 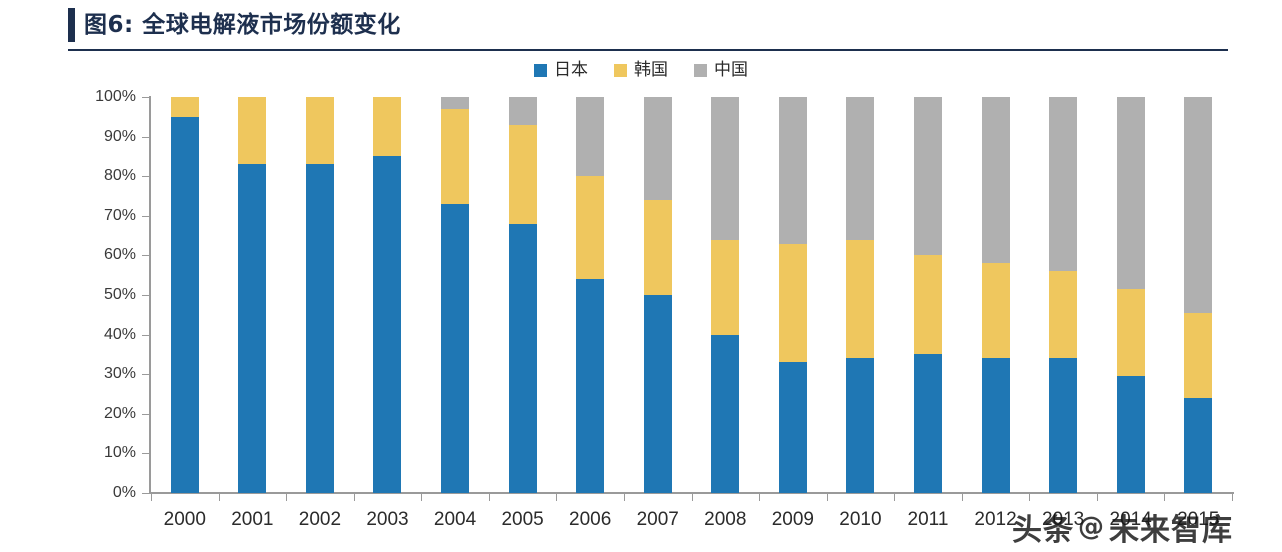 I want to click on chart-legend: 日本 韩国 中国, so click(x=641, y=70).